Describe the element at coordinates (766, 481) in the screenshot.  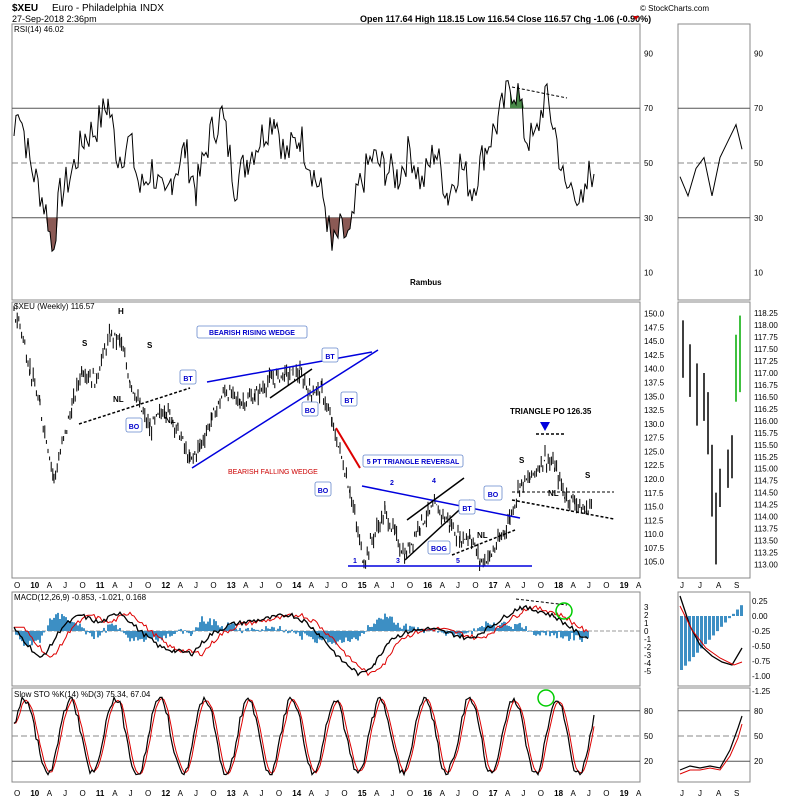
I see `daily-ytick: 114.75` at that location.